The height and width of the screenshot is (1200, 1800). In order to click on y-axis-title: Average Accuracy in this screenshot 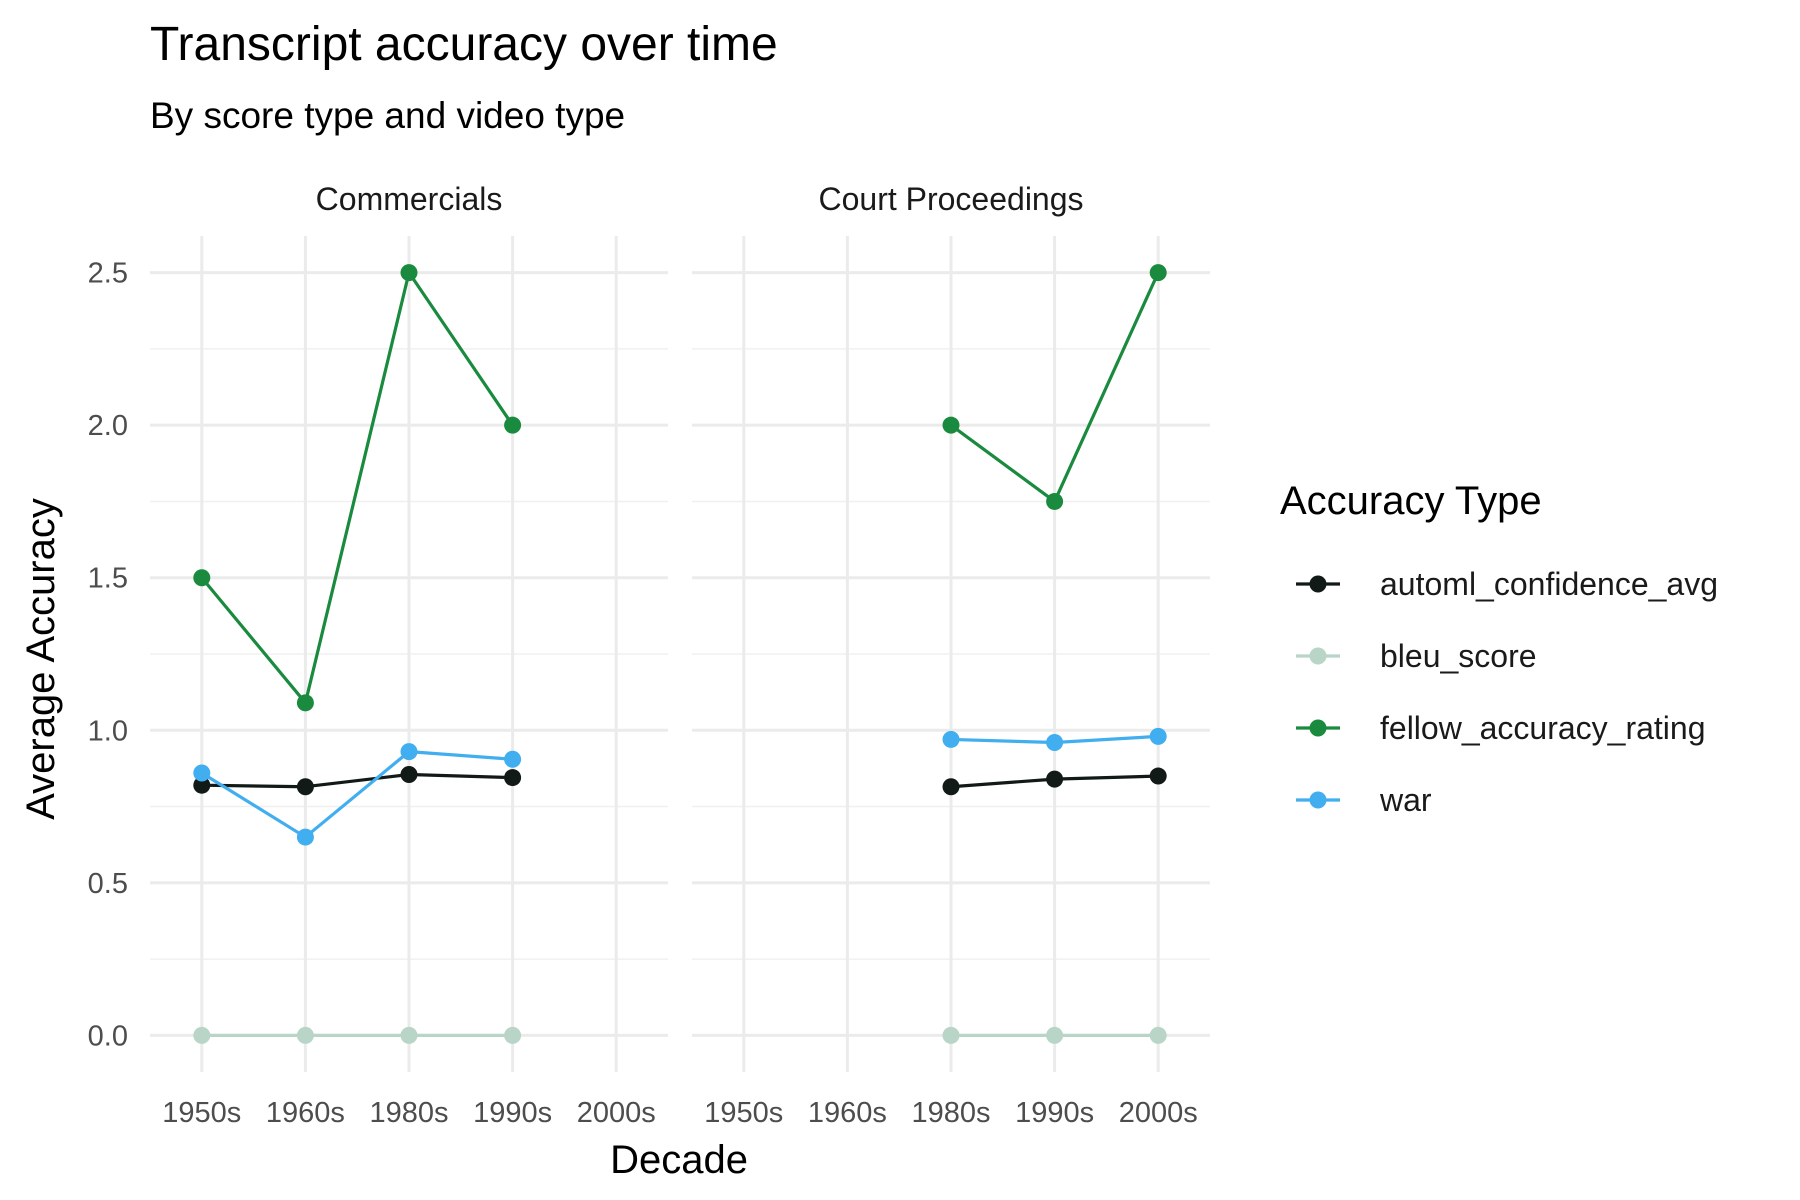, I will do `click(41, 659)`.